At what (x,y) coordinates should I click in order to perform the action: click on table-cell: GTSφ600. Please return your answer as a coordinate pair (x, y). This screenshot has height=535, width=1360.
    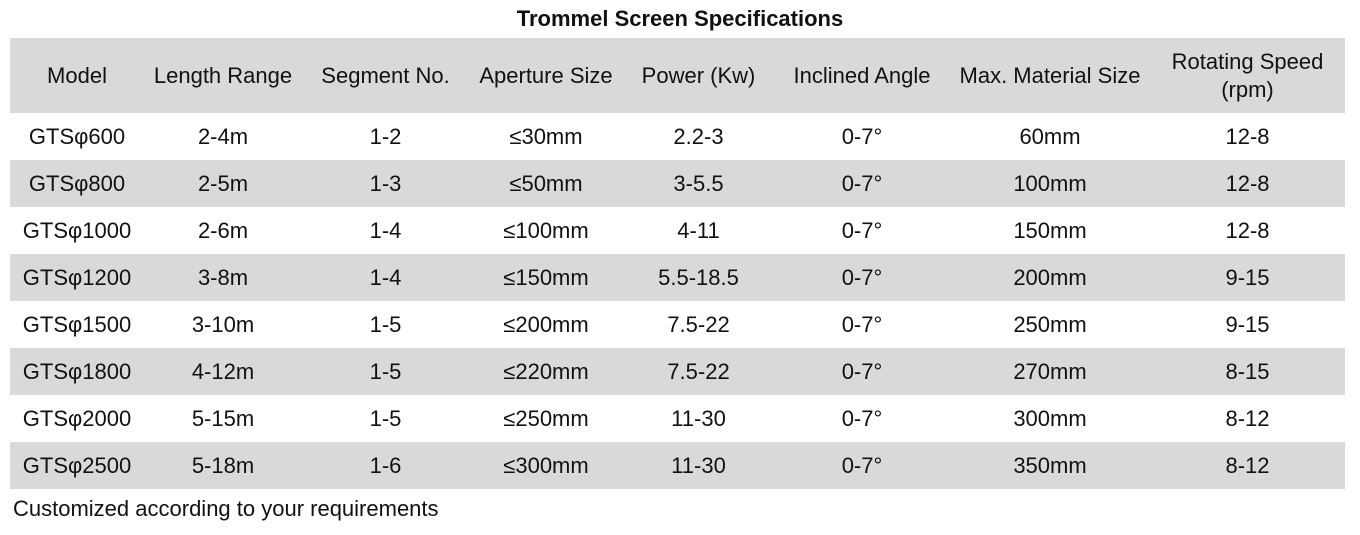
    Looking at the image, I should click on (77, 136).